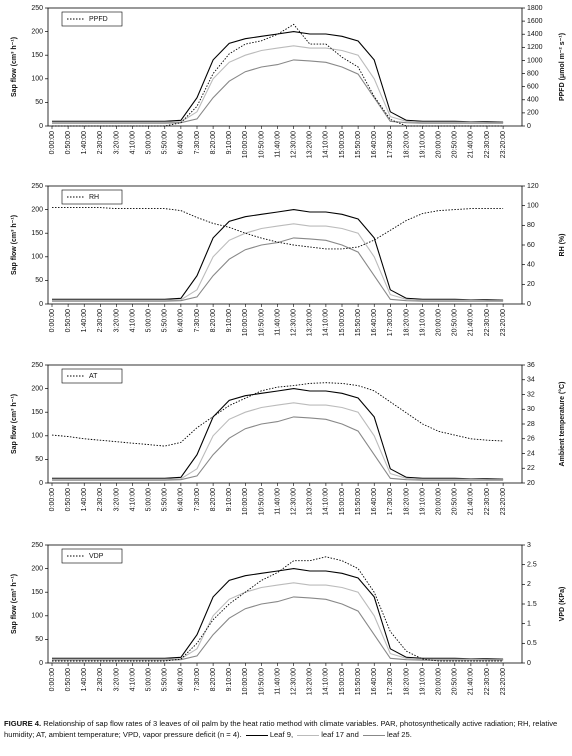 The width and height of the screenshot is (572, 756). I want to click on legend-label: VDP, so click(96, 556).